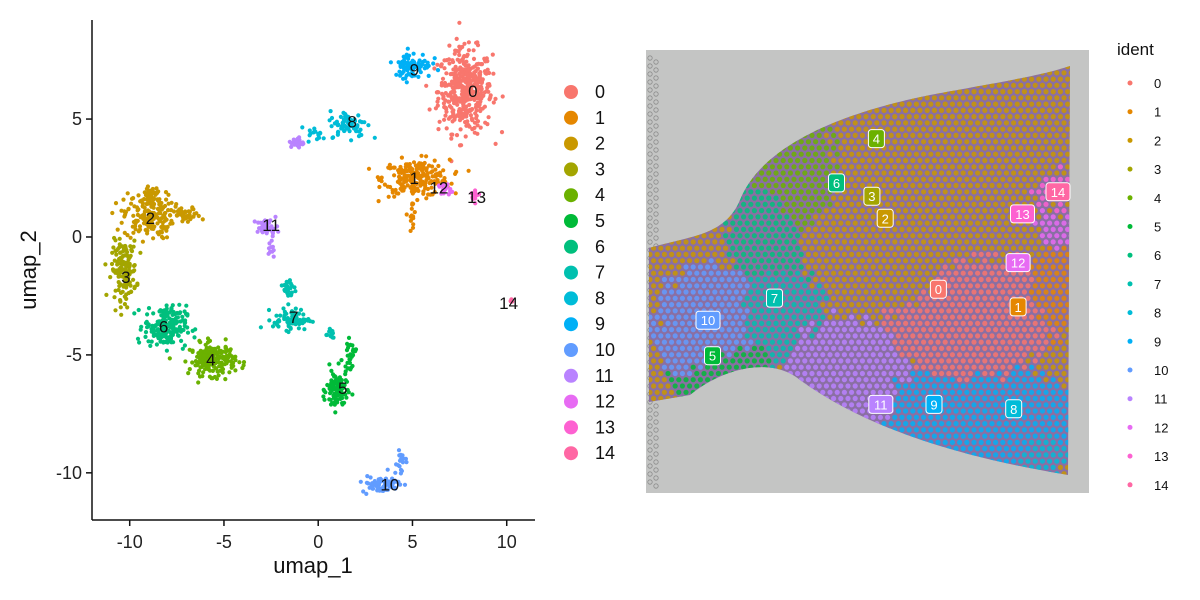 This screenshot has width=1200, height=600. I want to click on x-axis-title: umap_1, so click(313, 565).